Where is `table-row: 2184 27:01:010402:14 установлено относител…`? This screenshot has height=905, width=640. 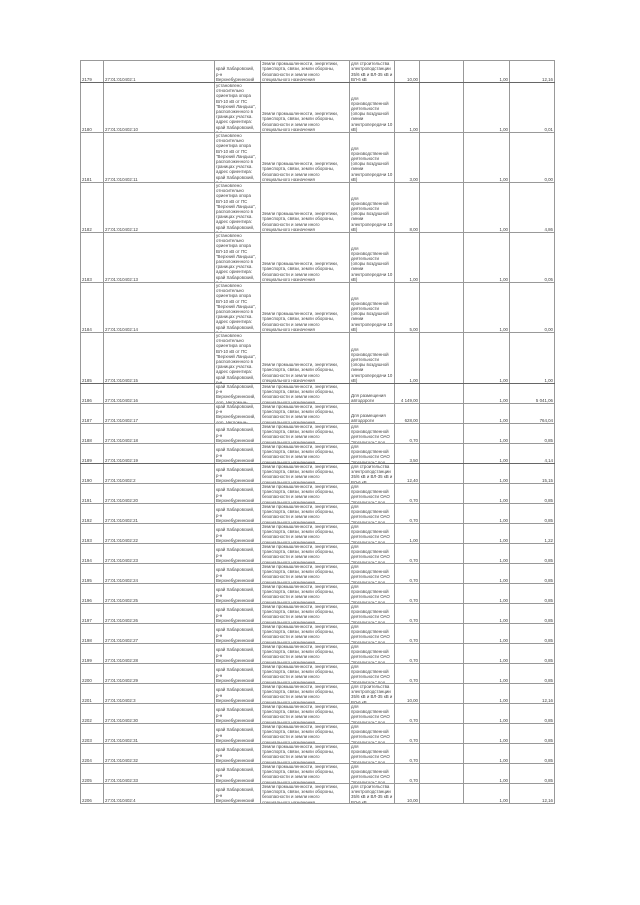
table-row: 2184 27:01:010402:14 установлено относител… is located at coordinates (317, 307).